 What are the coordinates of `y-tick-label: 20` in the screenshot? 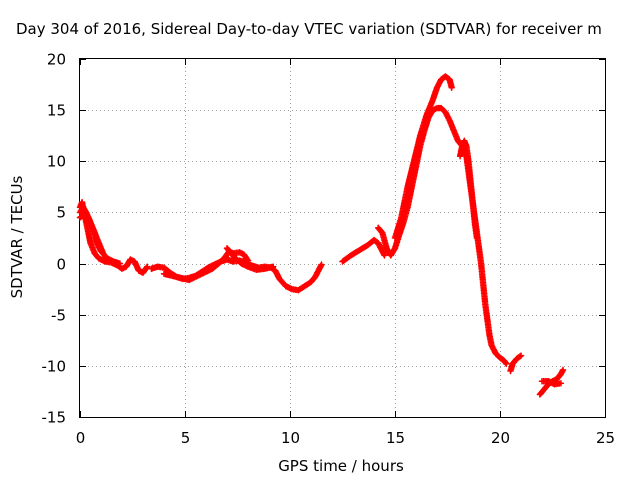 It's located at (56, 60).